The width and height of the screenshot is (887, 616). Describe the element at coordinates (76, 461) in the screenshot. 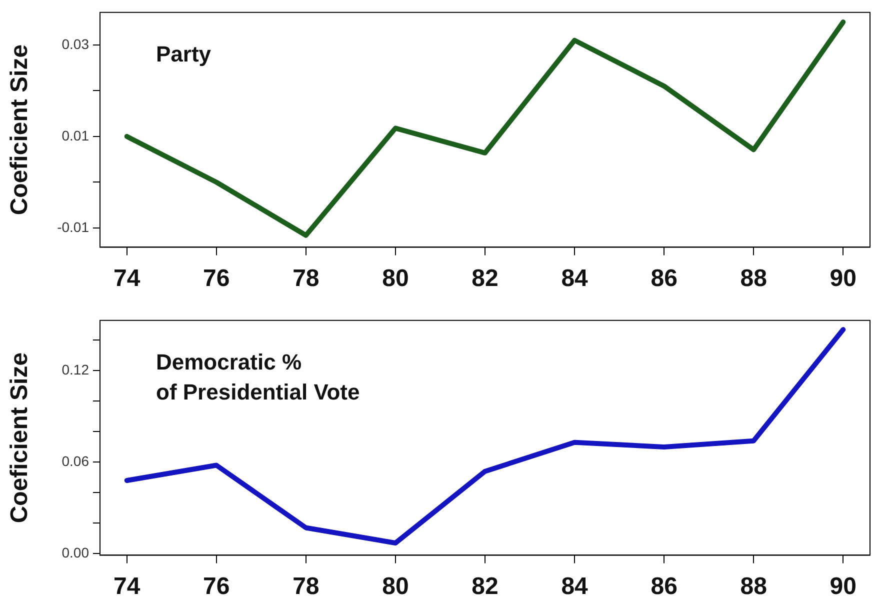

I see `y-tick-label: 0.06` at that location.